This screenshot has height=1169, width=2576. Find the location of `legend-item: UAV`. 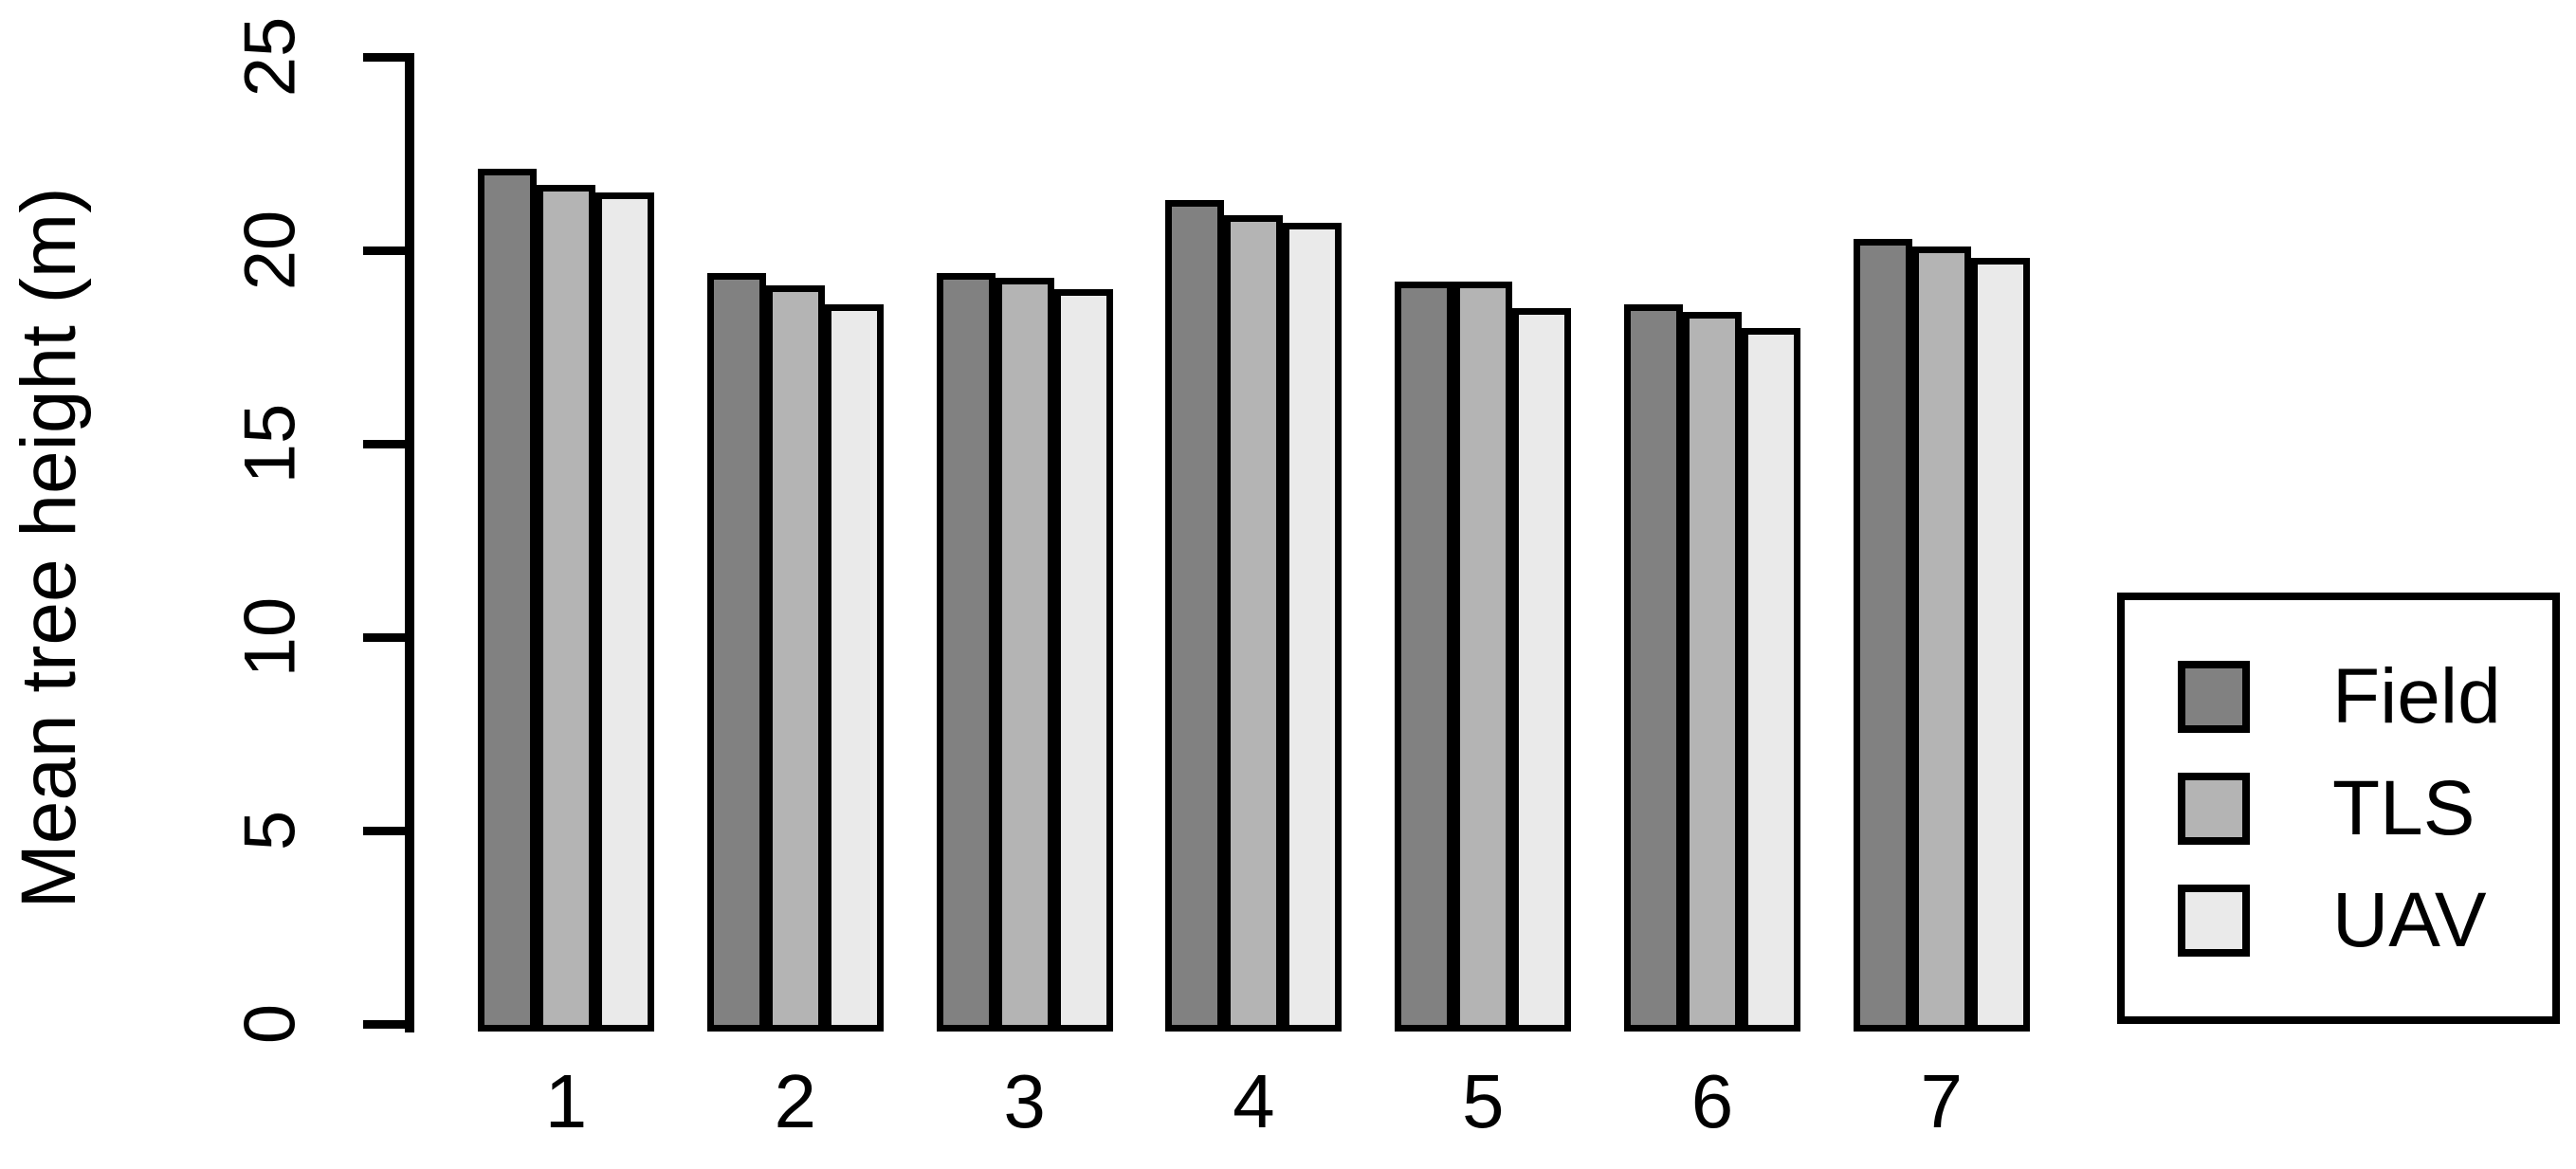

legend-item: UAV is located at coordinates (2365, 919).